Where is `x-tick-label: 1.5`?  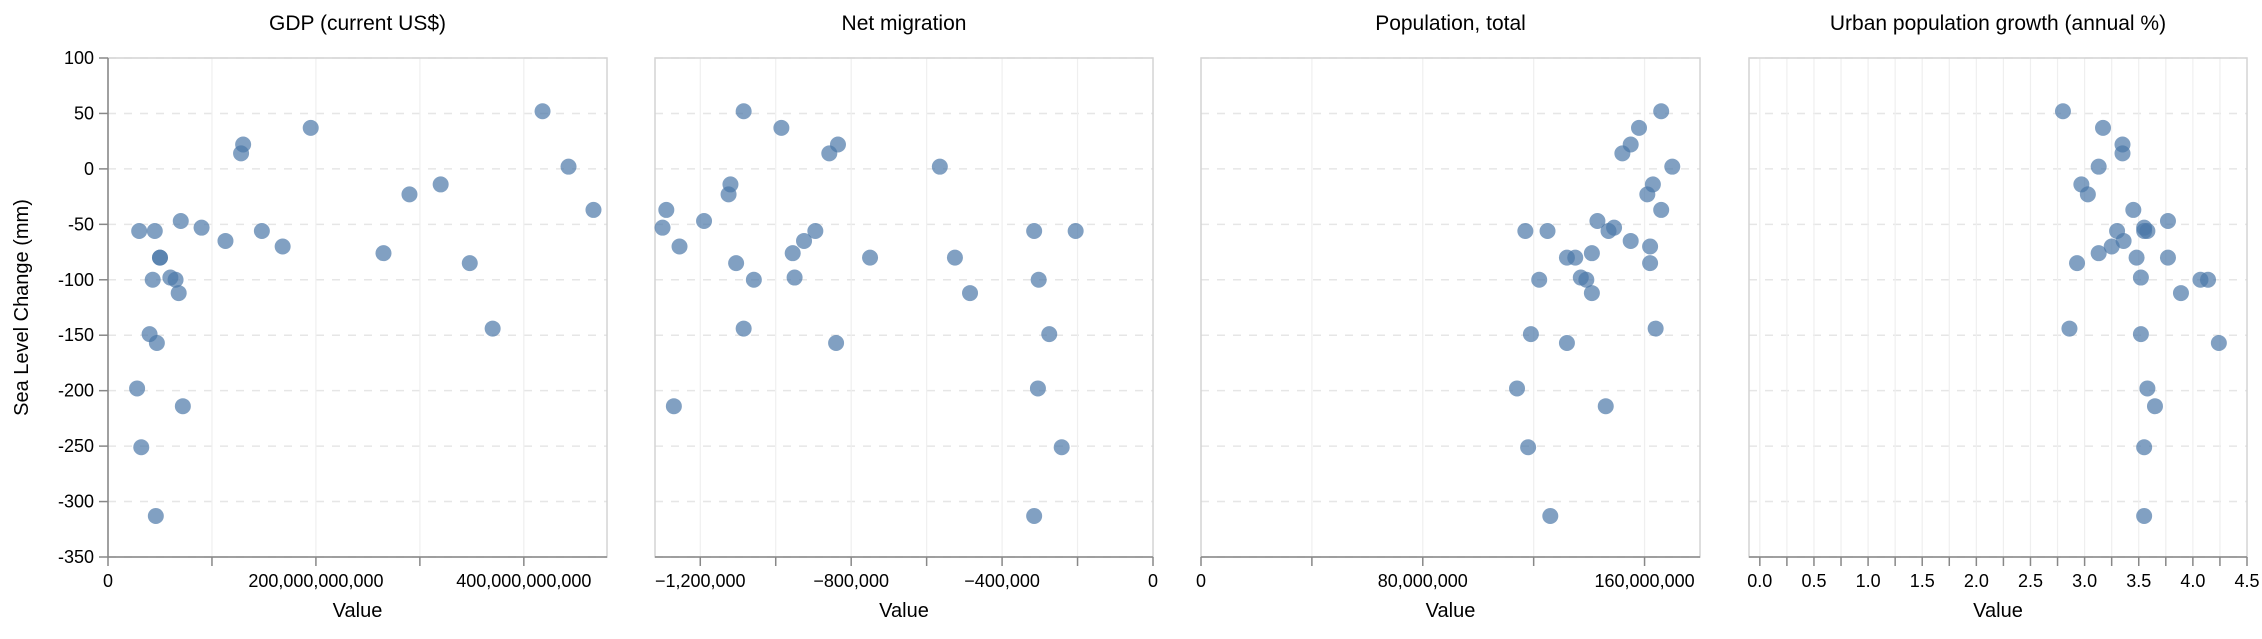 x-tick-label: 1.5 is located at coordinates (1922, 581).